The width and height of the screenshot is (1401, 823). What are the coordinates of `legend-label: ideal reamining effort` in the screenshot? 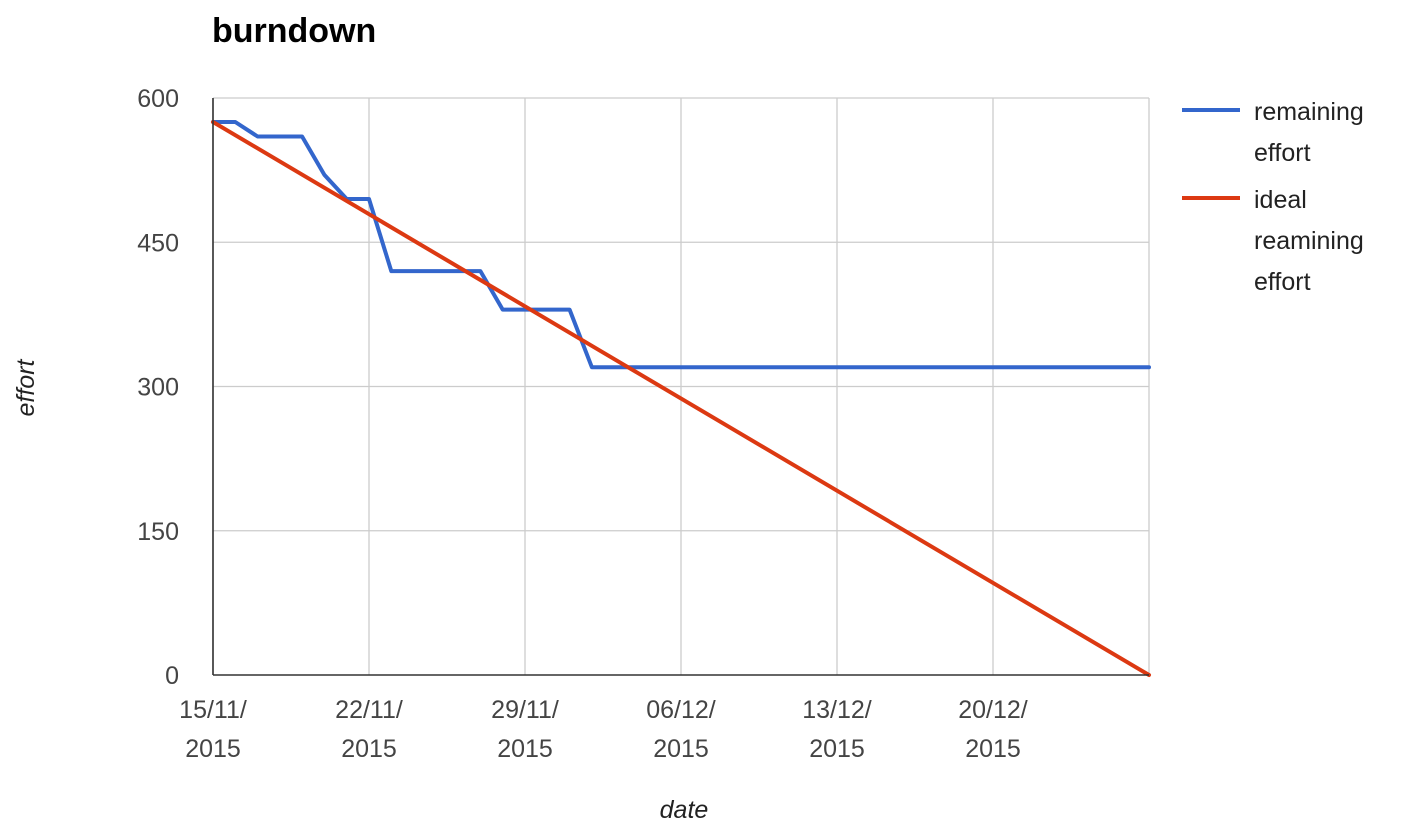 It's located at (1309, 241).